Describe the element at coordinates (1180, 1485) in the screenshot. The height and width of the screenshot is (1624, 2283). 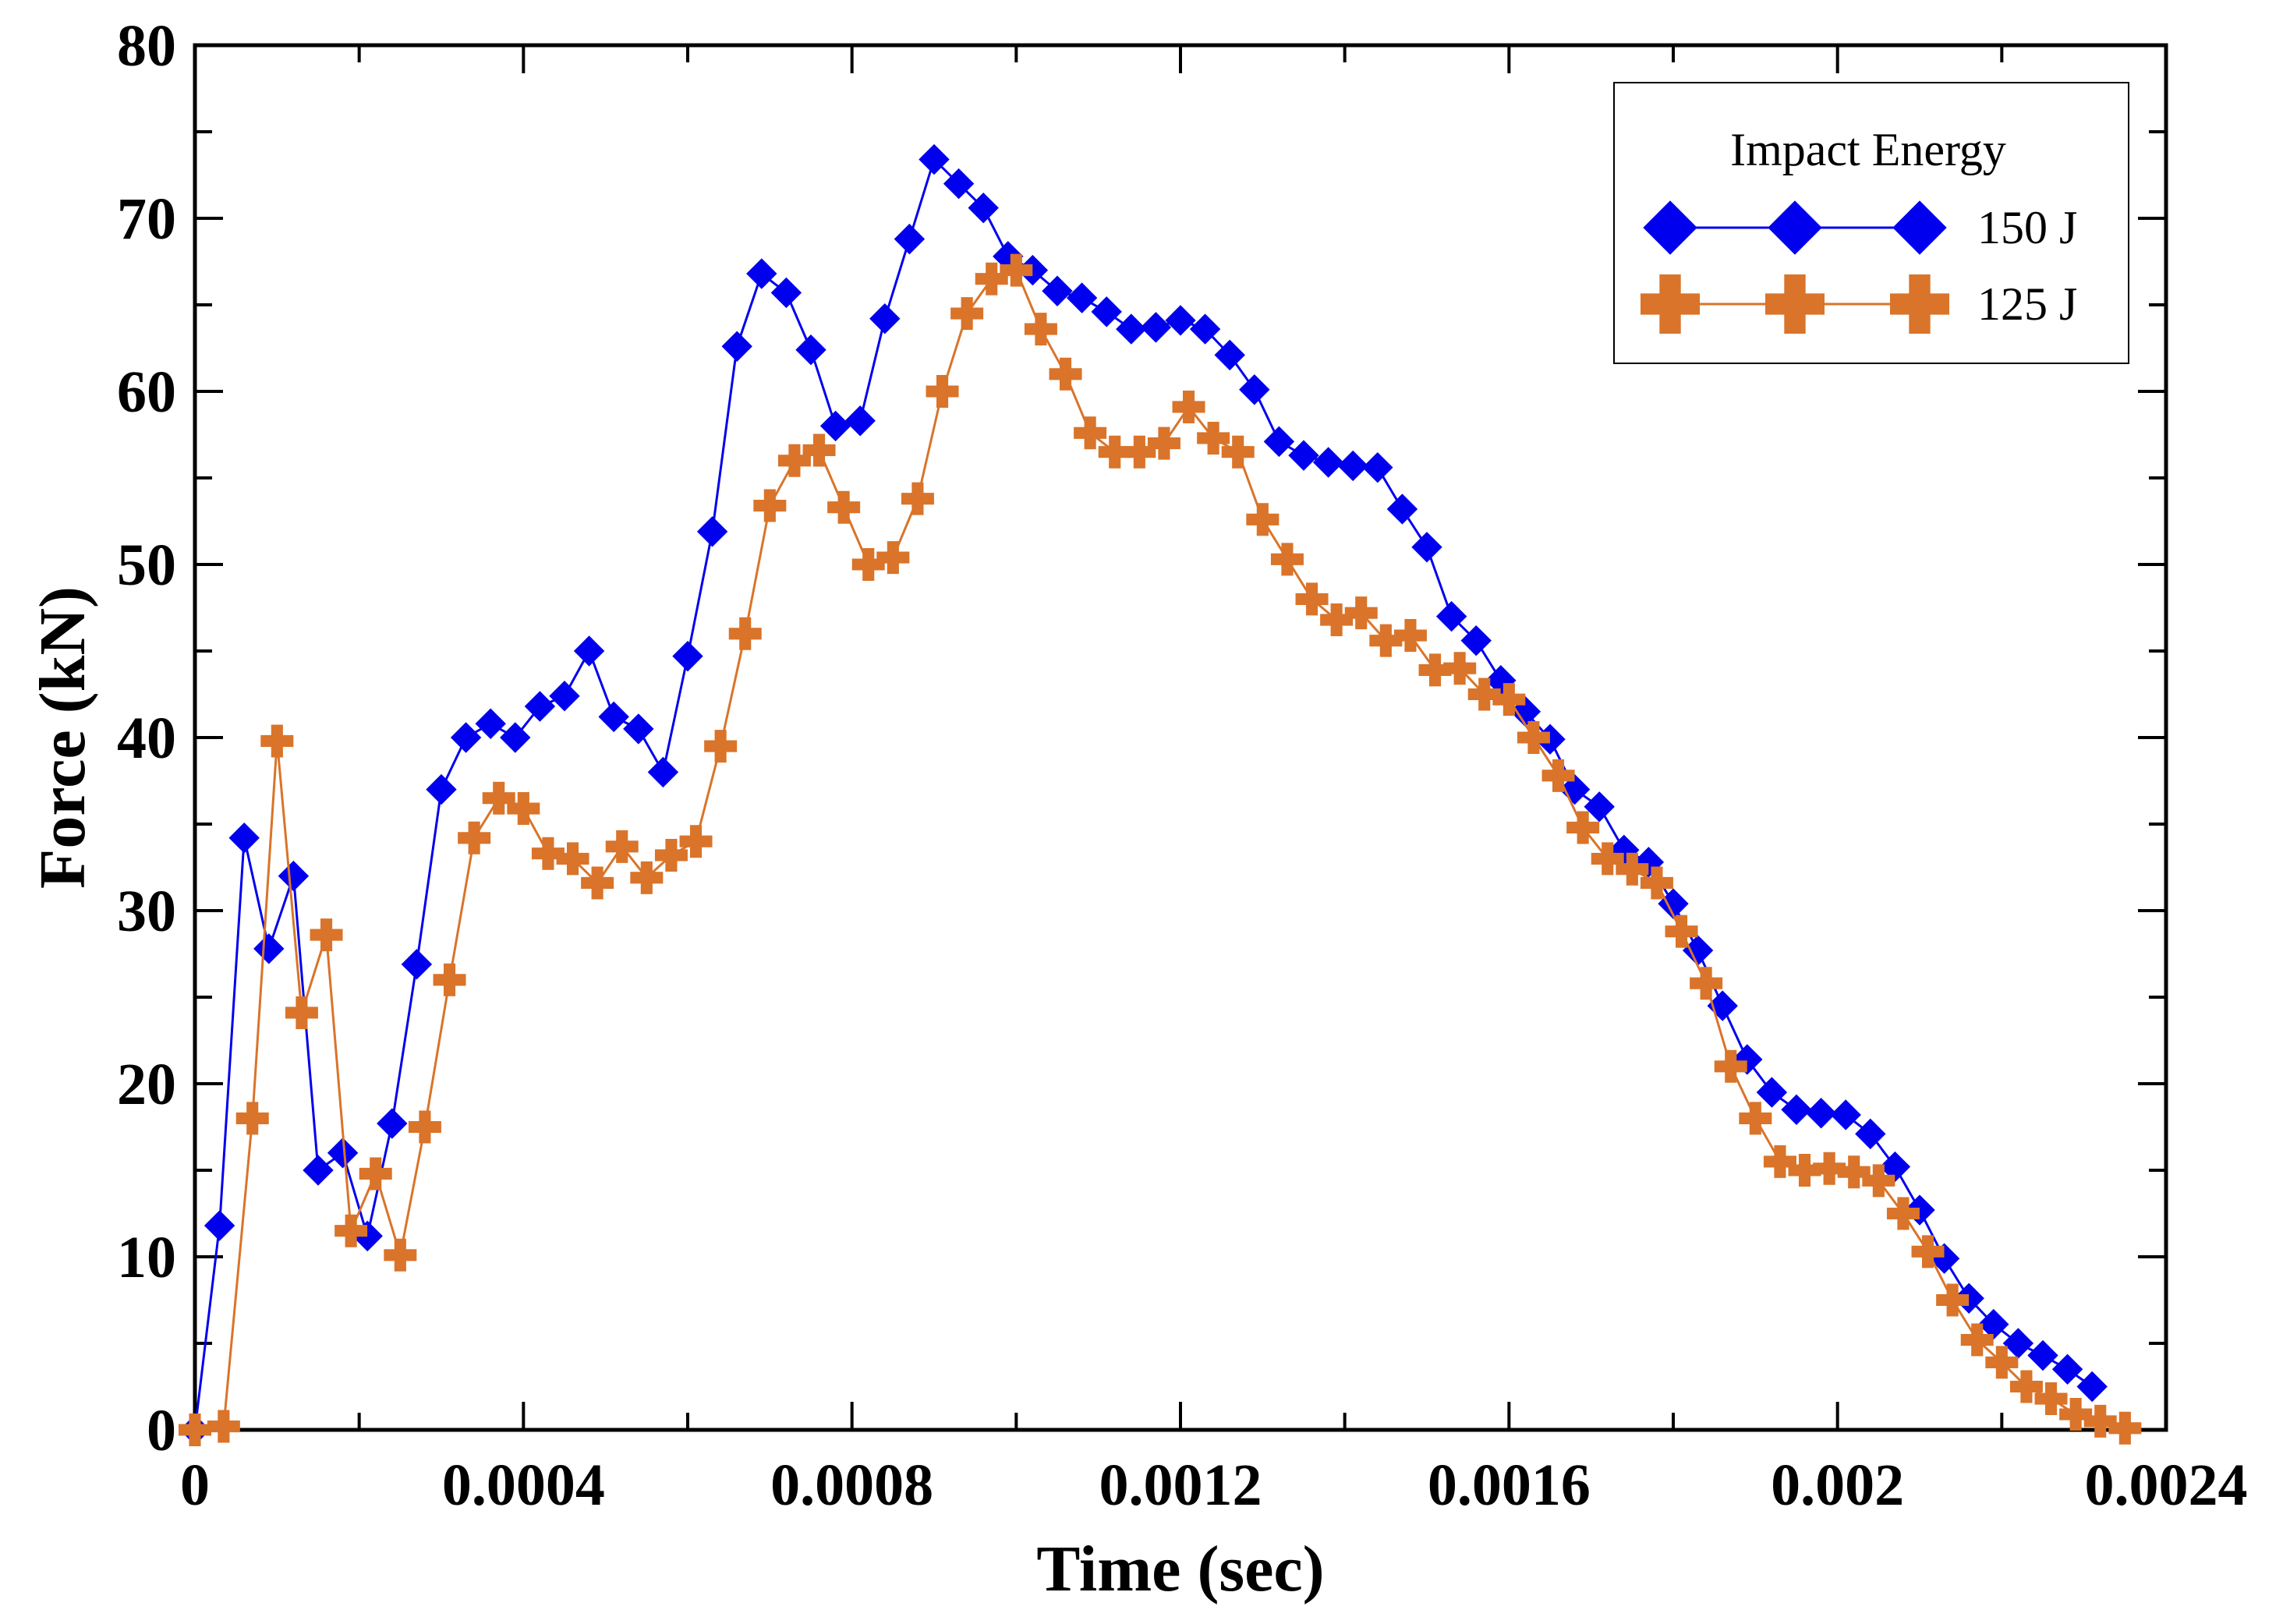
I see `x-tick-label: 0.0012` at that location.